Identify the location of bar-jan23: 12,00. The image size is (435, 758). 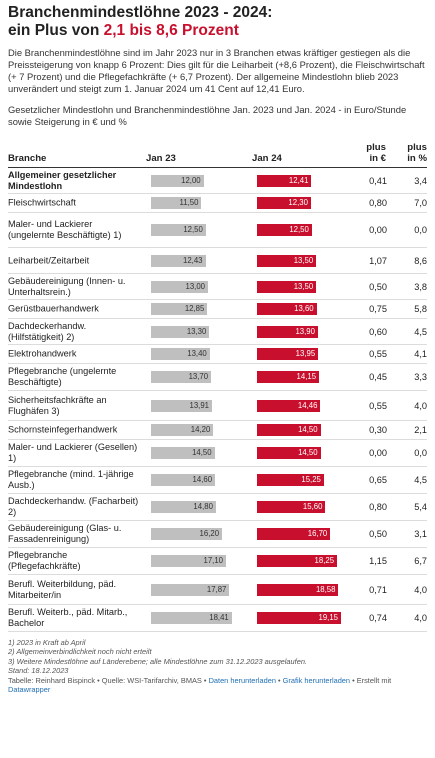
(177, 180).